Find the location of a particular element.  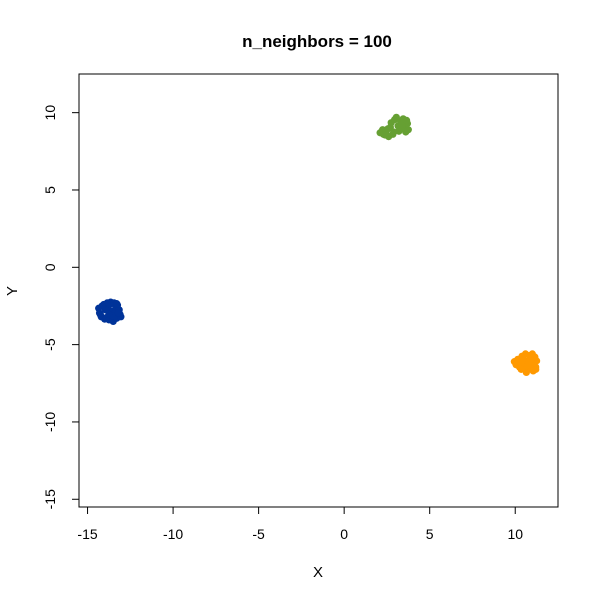

y-tick-label: -5 is located at coordinates (50, 344).